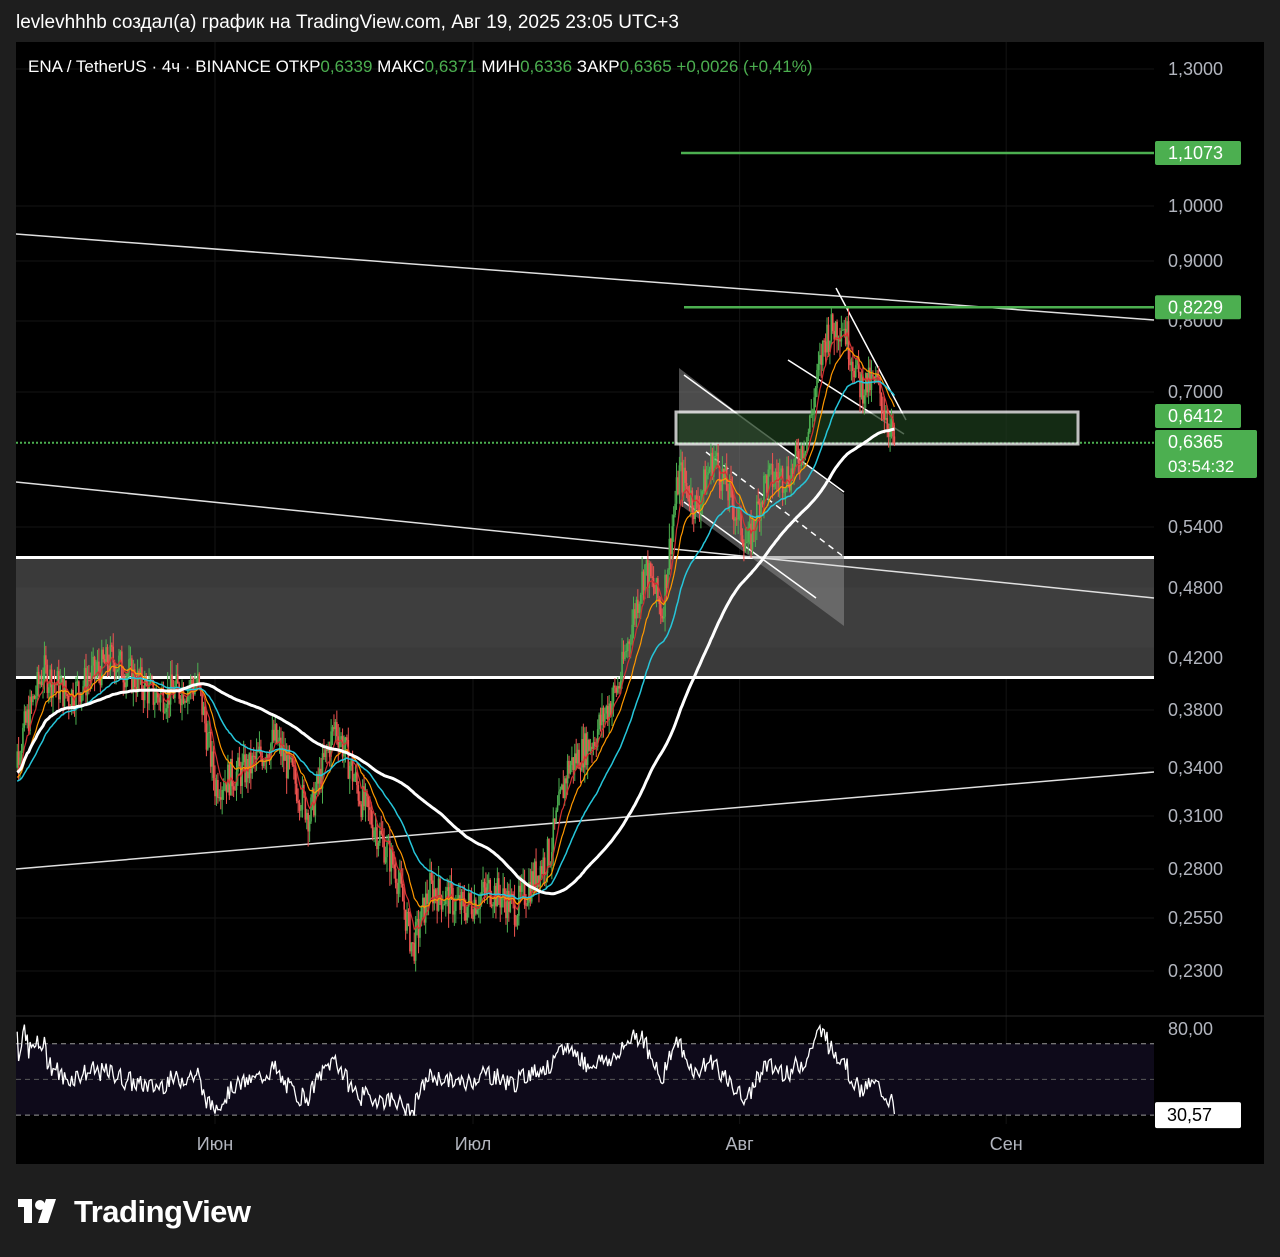  I want to click on legend-low-value: 0,6336, so click(548, 66).